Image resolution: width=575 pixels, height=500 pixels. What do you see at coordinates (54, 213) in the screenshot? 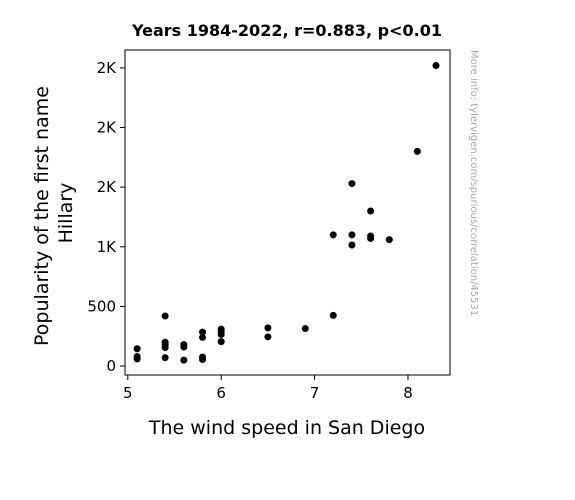
I see `y-axis-label: Popularity of the first name Hillary` at bounding box center [54, 213].